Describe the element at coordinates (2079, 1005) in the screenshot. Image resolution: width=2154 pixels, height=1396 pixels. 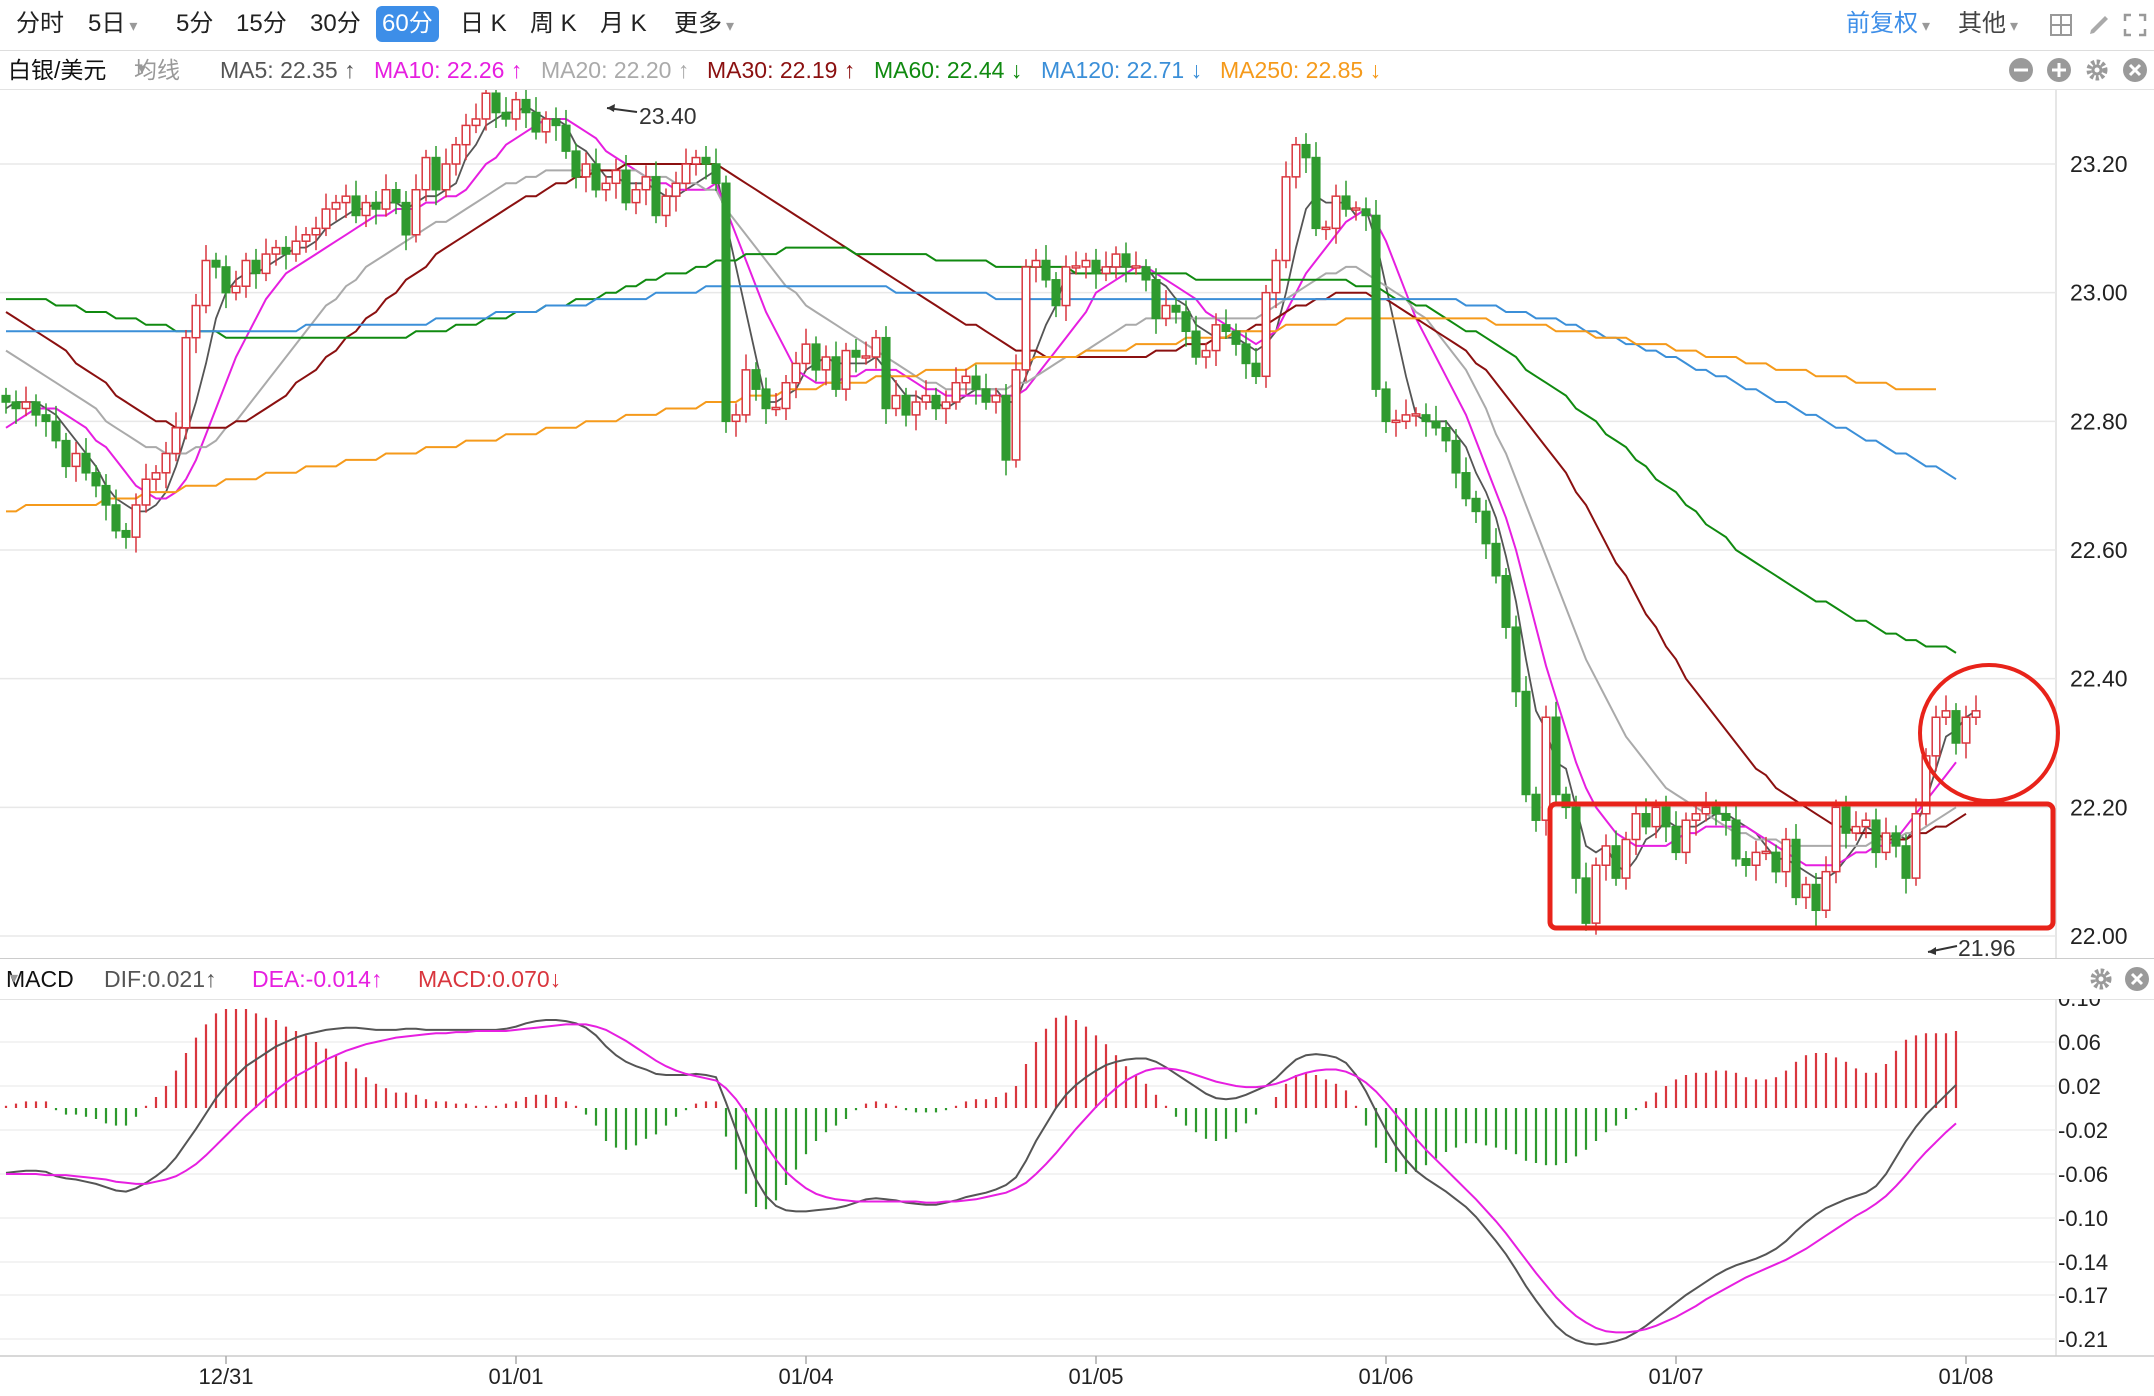
I see `macd-tick-label: 0.10` at that location.